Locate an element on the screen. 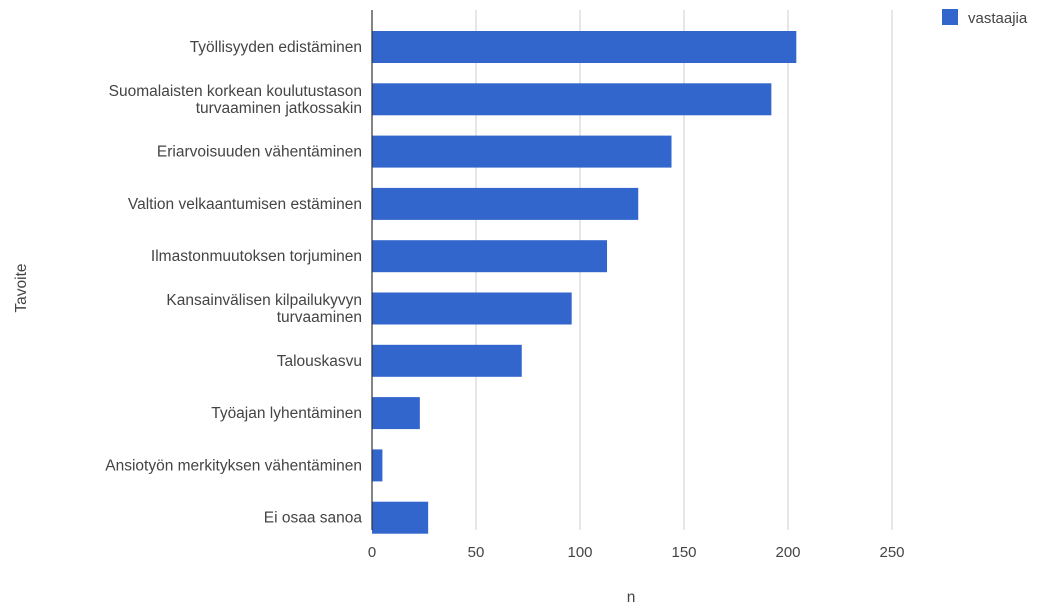 The width and height of the screenshot is (1045, 605). legend: vastaajia is located at coordinates (985, 18).